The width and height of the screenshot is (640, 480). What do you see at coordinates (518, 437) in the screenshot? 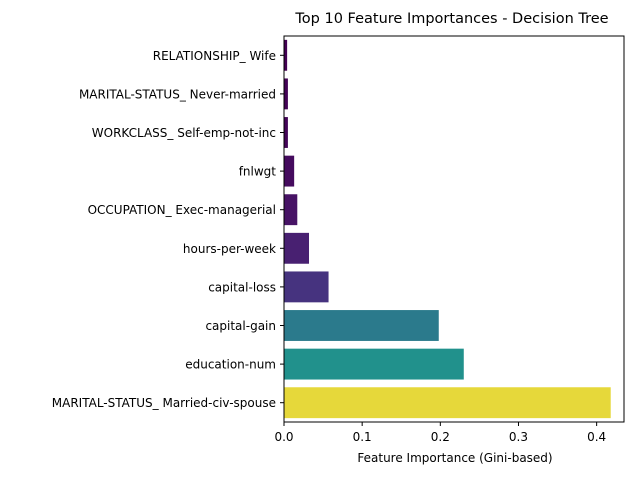
I see `x-tick-label-3: 0.3` at bounding box center [518, 437].